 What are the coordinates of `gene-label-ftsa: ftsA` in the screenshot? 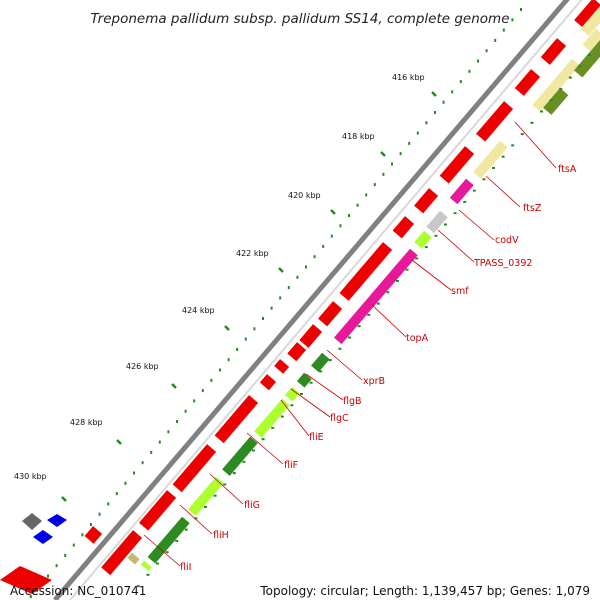 It's located at (567, 169).